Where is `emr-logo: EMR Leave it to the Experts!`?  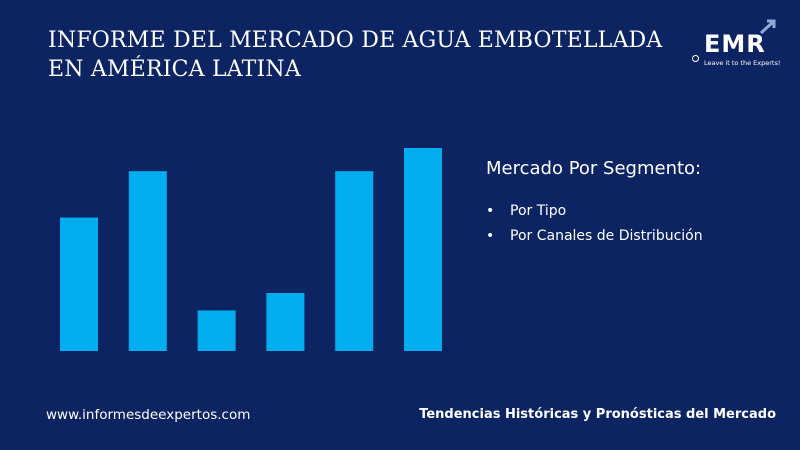
emr-logo: EMR Leave it to the Experts! is located at coordinates (738, 45).